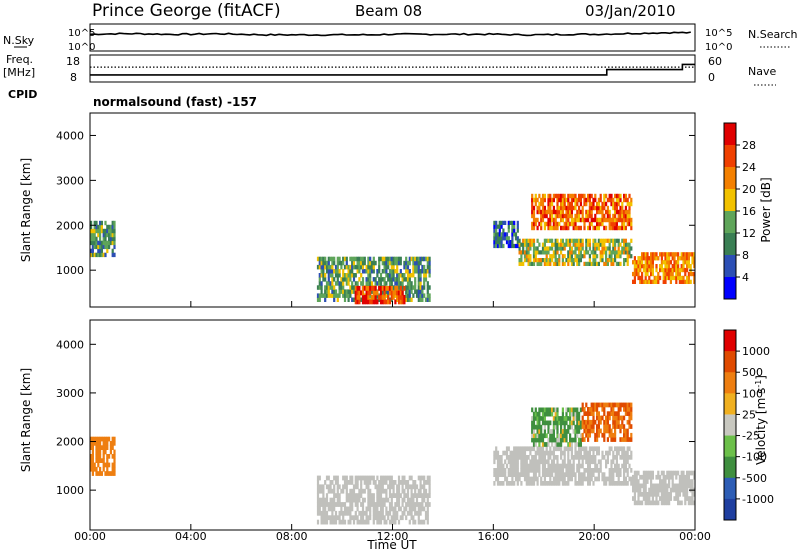 The height and width of the screenshot is (554, 800). What do you see at coordinates (186, 11) in the screenshot?
I see `site-title: Prince George (fitACF)` at bounding box center [186, 11].